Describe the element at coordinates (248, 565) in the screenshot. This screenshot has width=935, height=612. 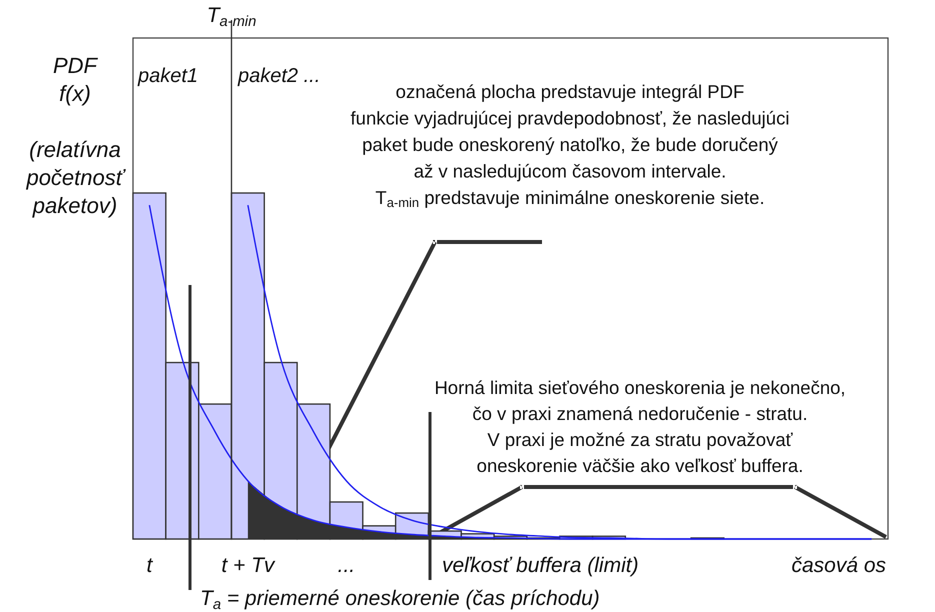
I see `x-tick-label: t + Tv` at that location.